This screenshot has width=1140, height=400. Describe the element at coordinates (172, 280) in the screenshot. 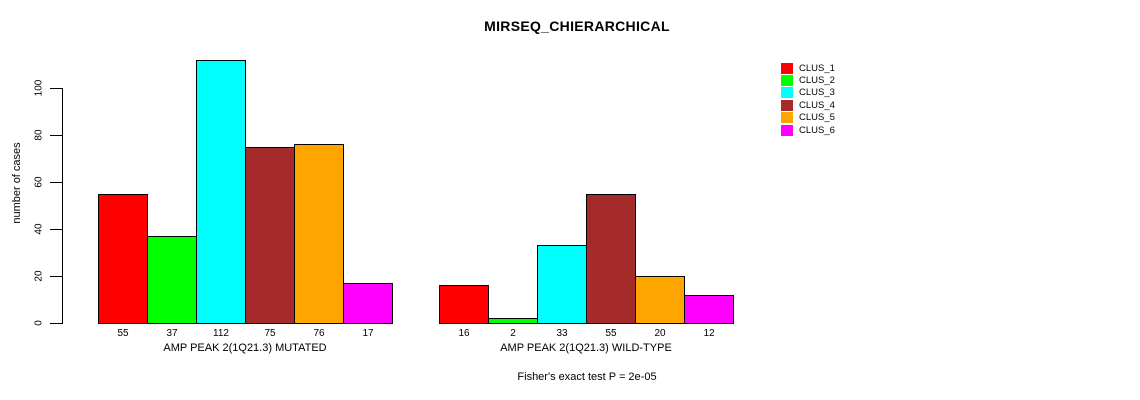

I see `bar-clus_2-group1` at that location.